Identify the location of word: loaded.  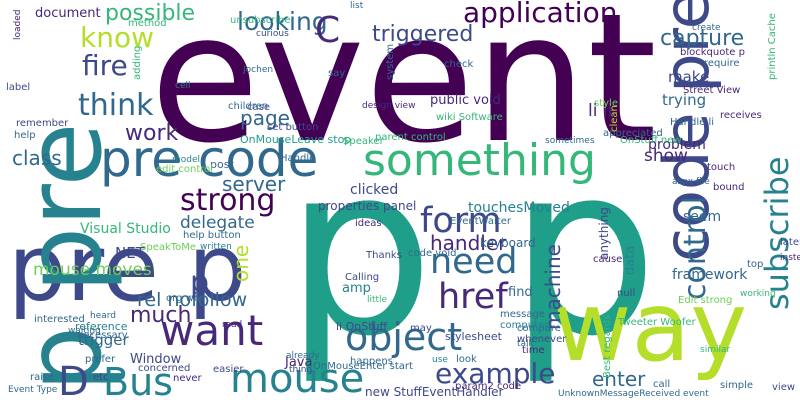
(18, 25).